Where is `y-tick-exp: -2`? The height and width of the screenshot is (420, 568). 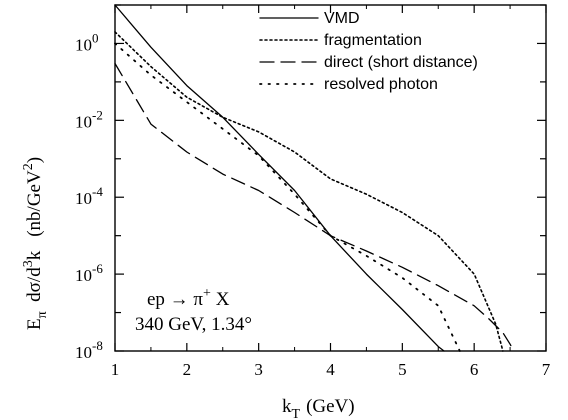 y-tick-exp: -2 is located at coordinates (97, 114).